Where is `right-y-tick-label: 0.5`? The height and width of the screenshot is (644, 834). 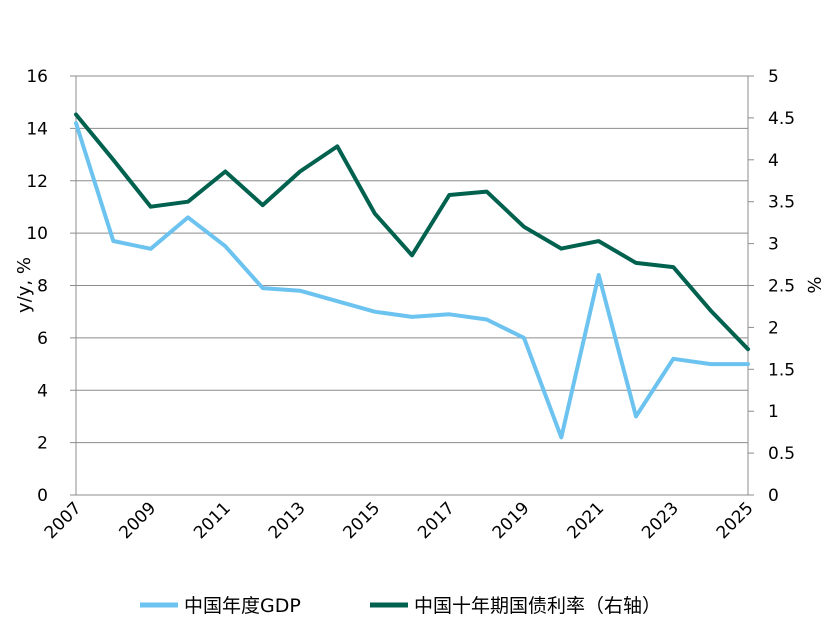
right-y-tick-label: 0.5 is located at coordinates (781, 454).